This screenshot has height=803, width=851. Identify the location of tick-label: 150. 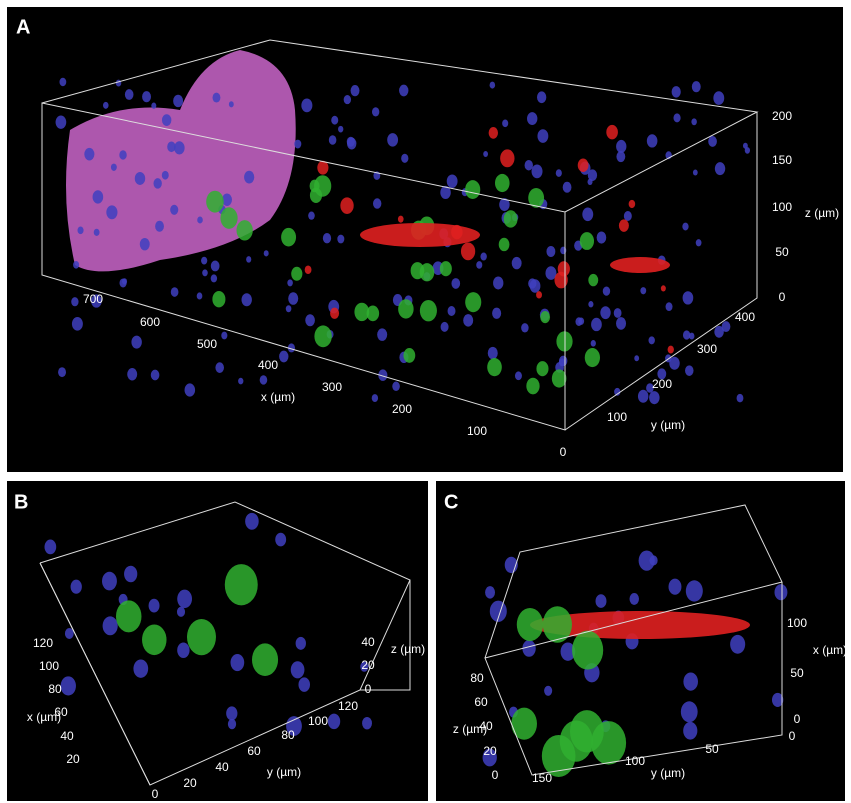
(542, 778).